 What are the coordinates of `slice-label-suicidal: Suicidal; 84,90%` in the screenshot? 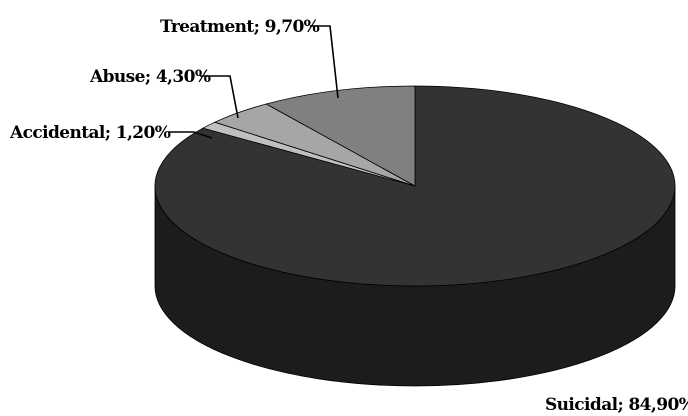 It's located at (616, 405).